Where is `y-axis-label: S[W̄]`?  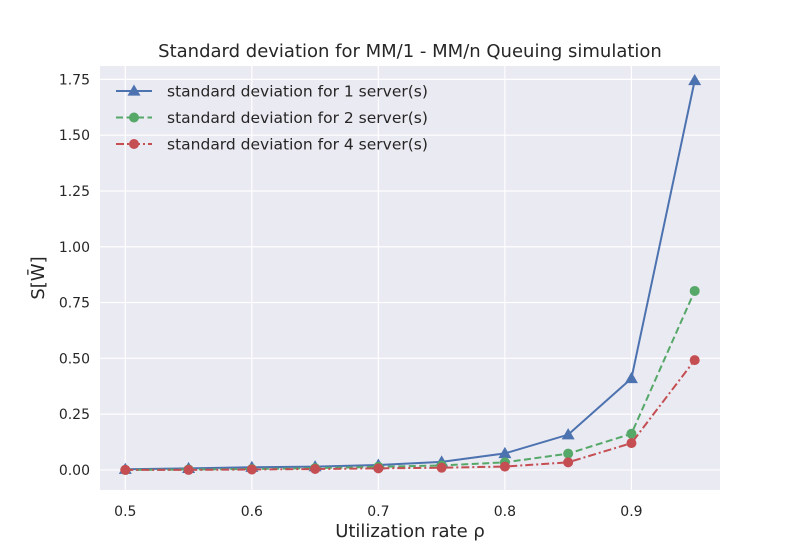
y-axis-label: S[W̄] is located at coordinates (38, 277).